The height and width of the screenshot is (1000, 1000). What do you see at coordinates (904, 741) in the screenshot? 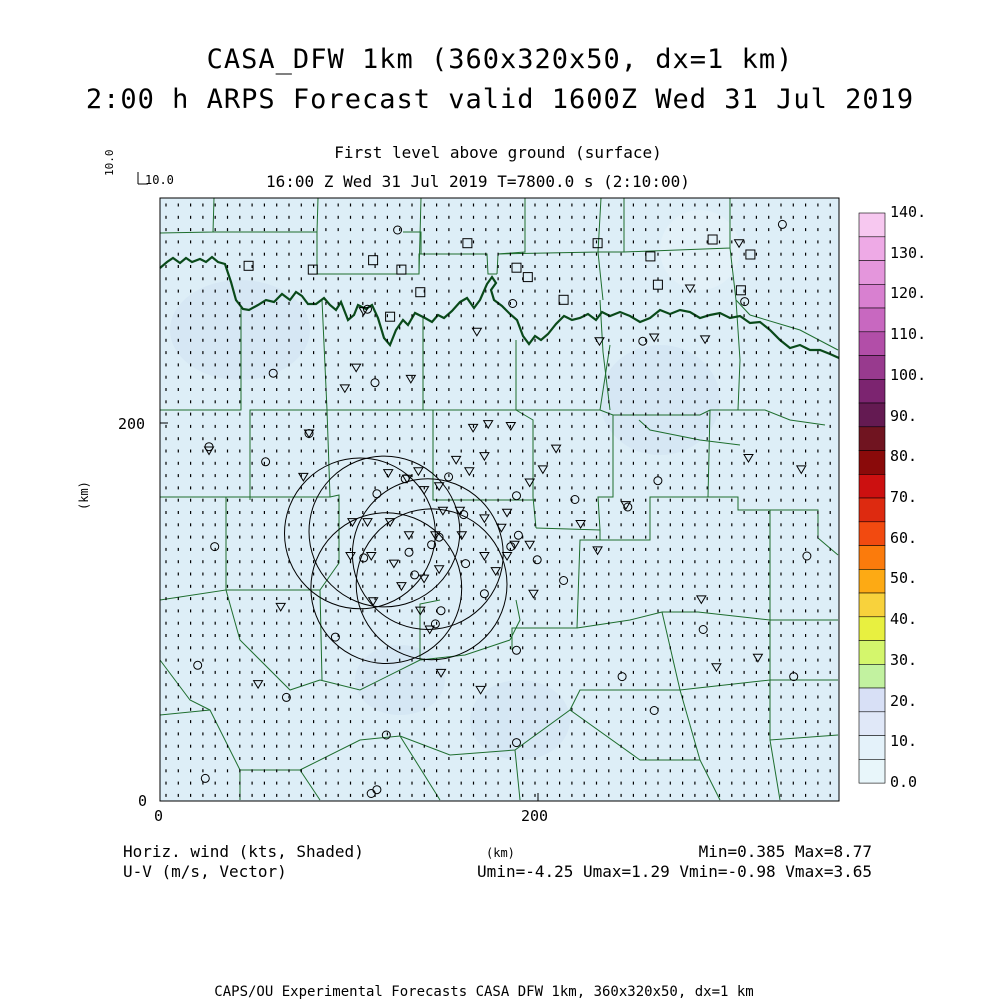
I see `color-bar-label: 10.` at bounding box center [904, 741].